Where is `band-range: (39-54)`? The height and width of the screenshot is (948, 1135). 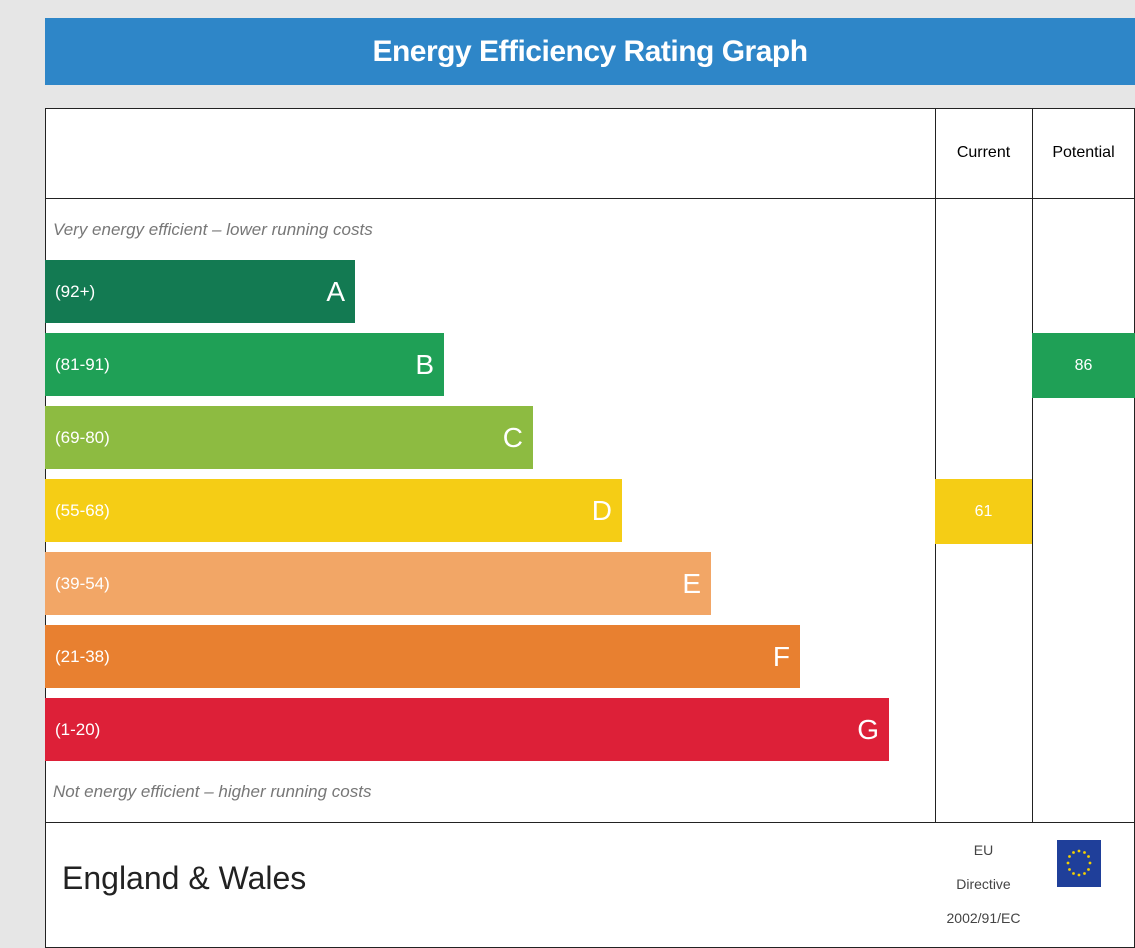
band-range: (39-54) is located at coordinates (82, 583).